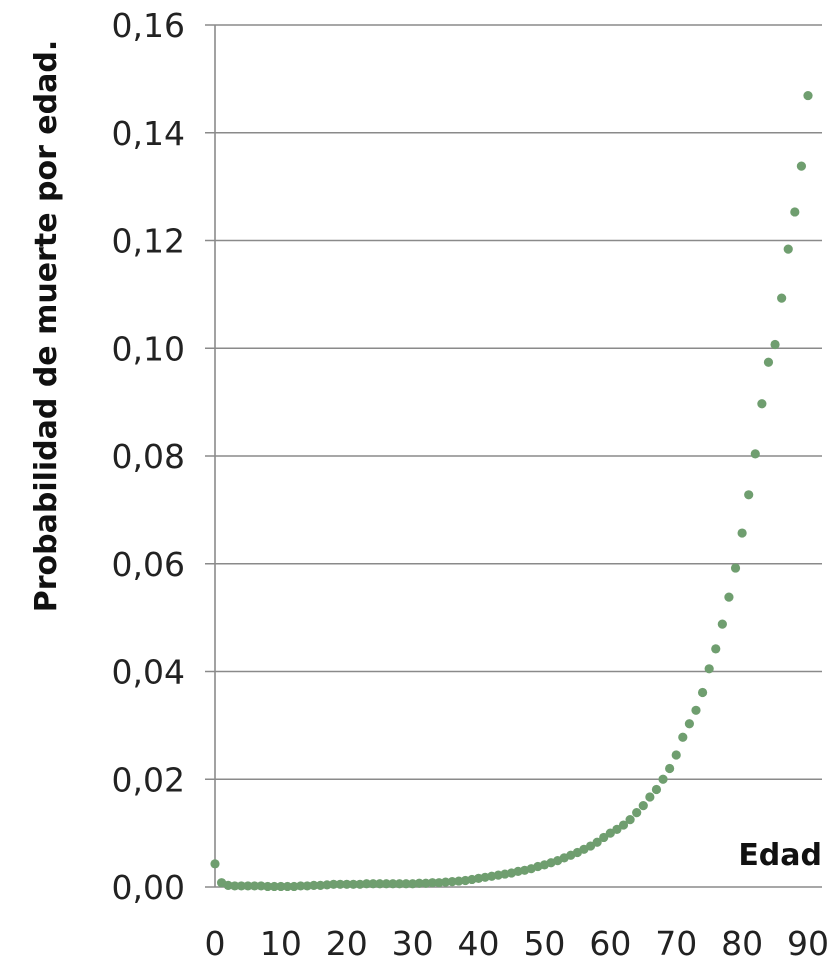 Image resolution: width=836 pixels, height=965 pixels. I want to click on y-tick-label: 0,14, so click(148, 133).